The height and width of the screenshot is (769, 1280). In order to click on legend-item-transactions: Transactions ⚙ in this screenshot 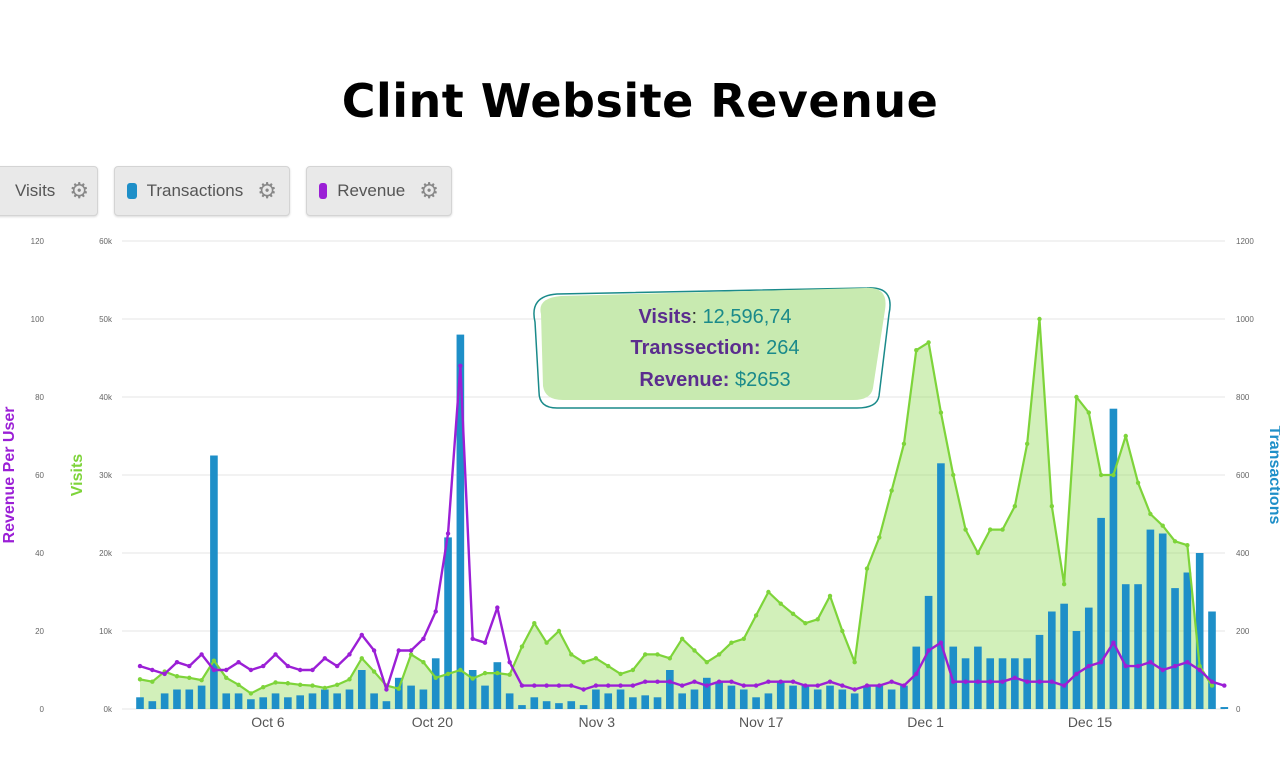, I will do `click(202, 191)`.